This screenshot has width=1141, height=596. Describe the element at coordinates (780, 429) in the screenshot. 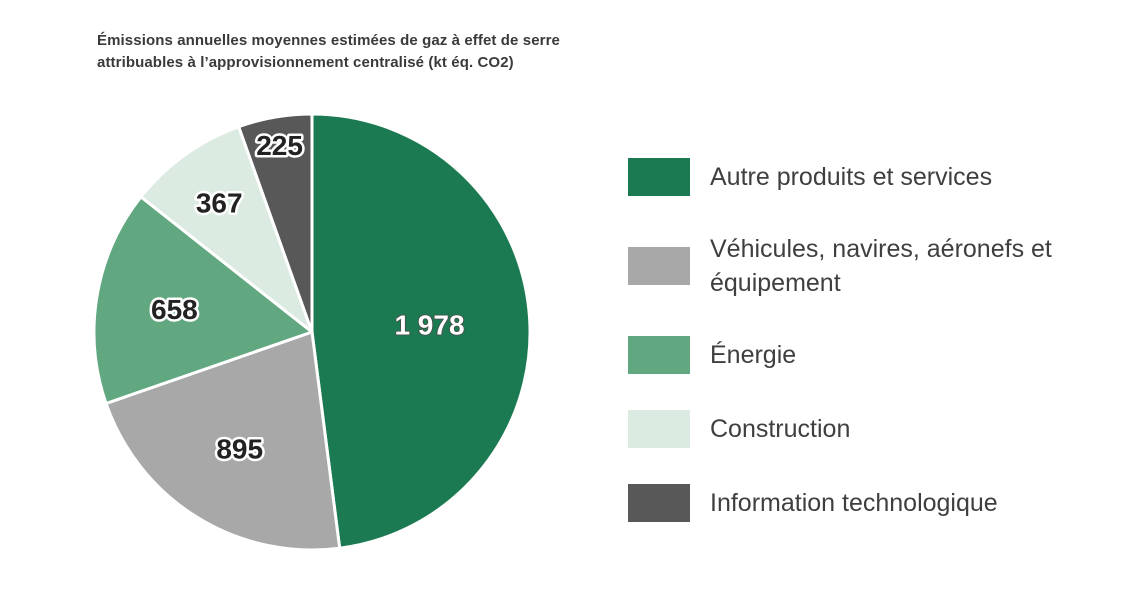

I see `legend-label: Construction` at that location.